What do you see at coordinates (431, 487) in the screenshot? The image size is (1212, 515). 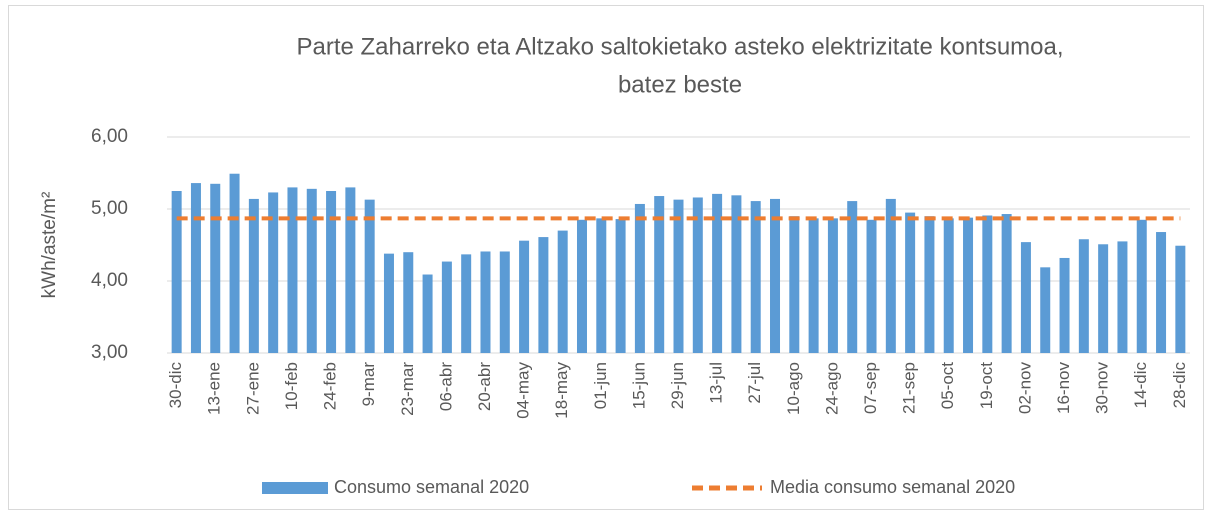 I see `legend-label: Consumo semanal 2020` at bounding box center [431, 487].